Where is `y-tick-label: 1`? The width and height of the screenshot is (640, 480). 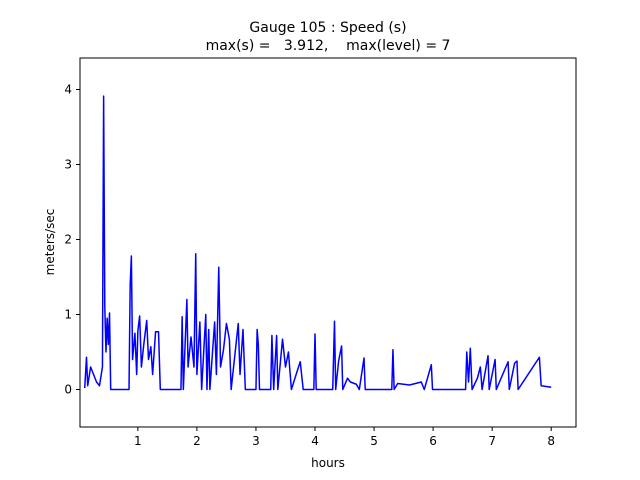 y-tick-label: 1 is located at coordinates (68, 315).